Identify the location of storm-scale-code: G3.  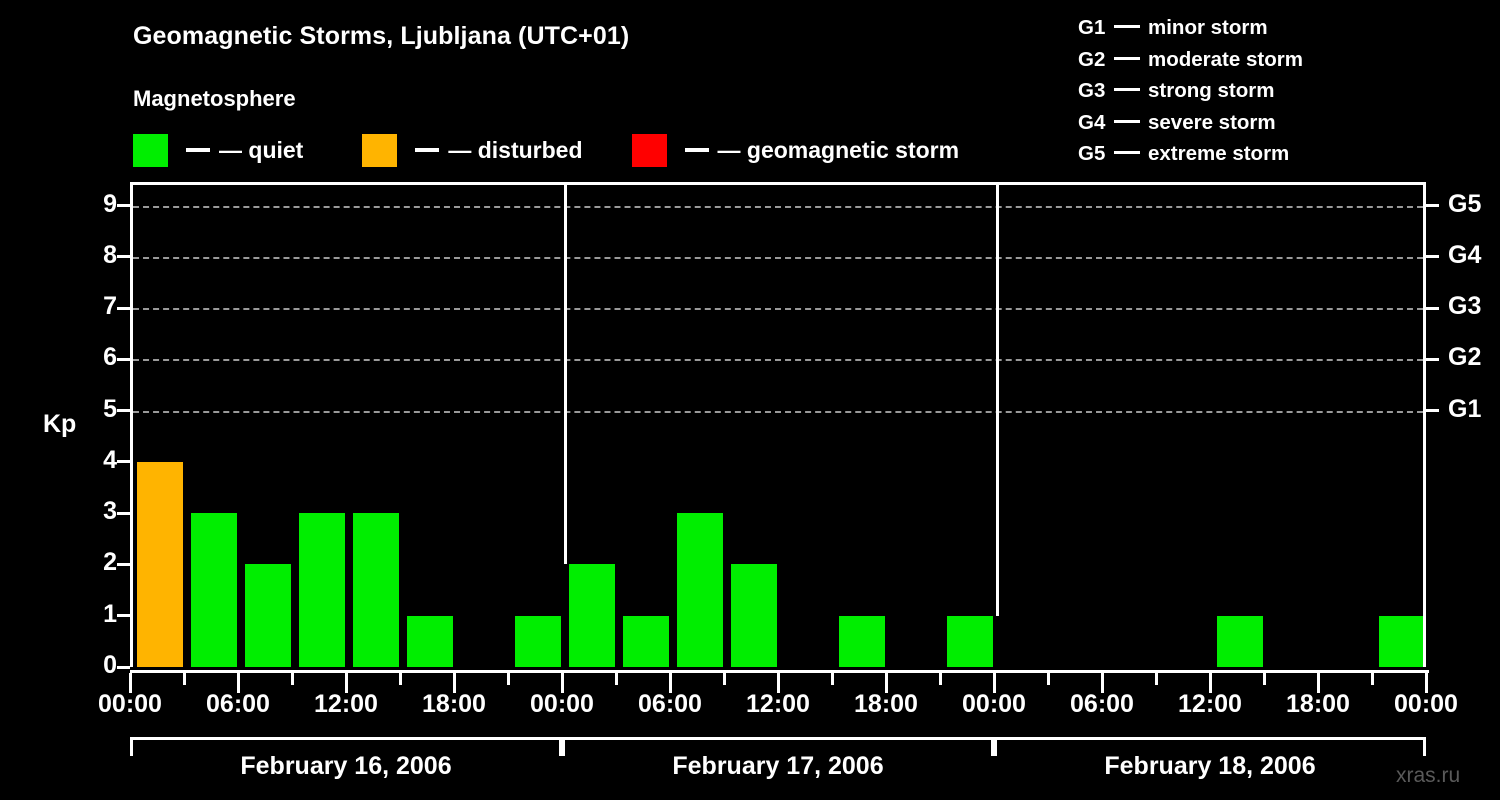
(1092, 90).